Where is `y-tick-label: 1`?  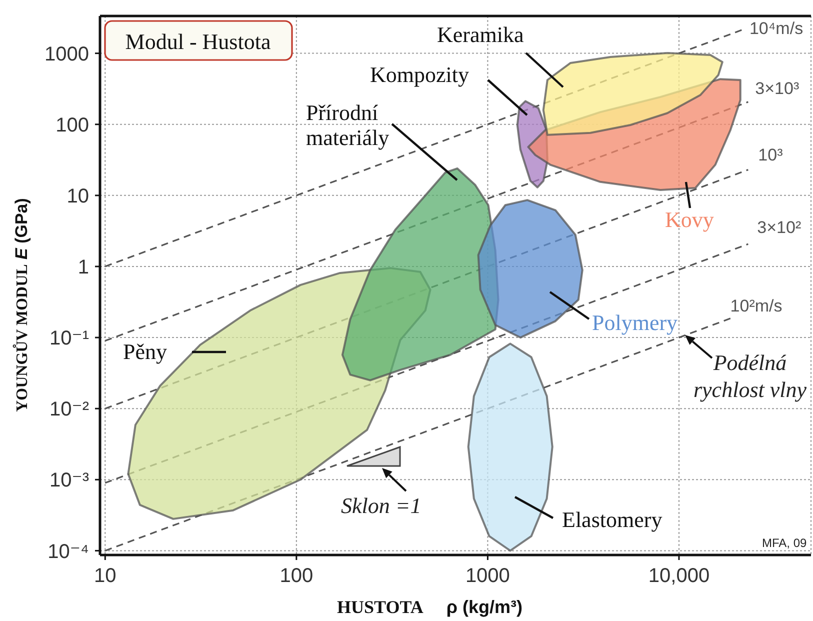 y-tick-label: 1 is located at coordinates (83, 267).